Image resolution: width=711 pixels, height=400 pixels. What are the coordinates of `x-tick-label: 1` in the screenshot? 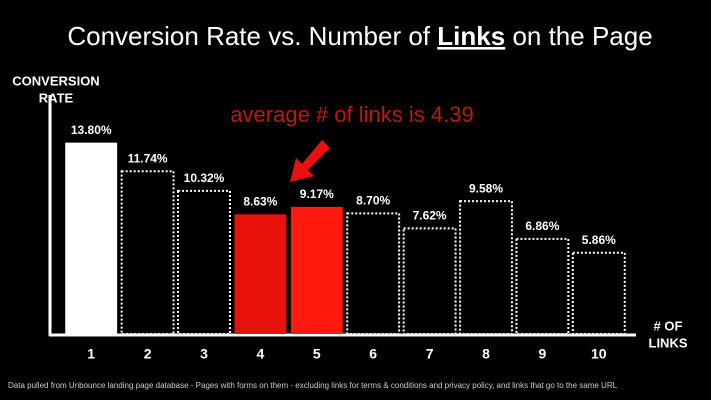 It's located at (91, 354).